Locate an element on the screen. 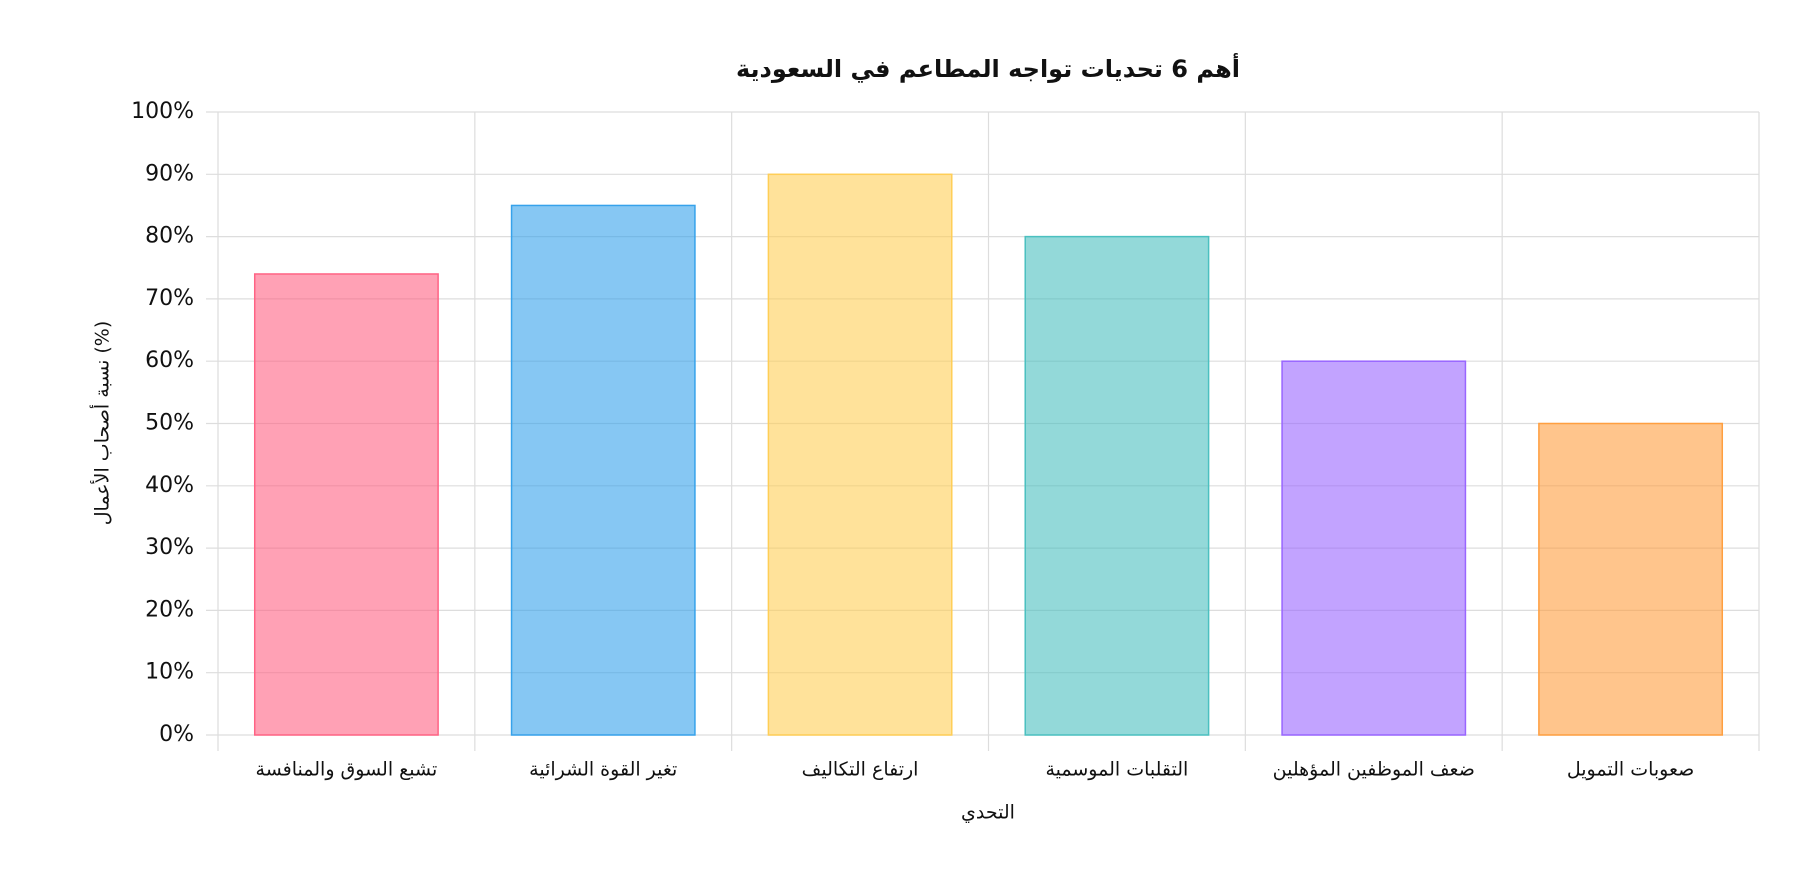 This screenshot has height=882, width=1818. x-axis-title: التحدي is located at coordinates (988, 813).